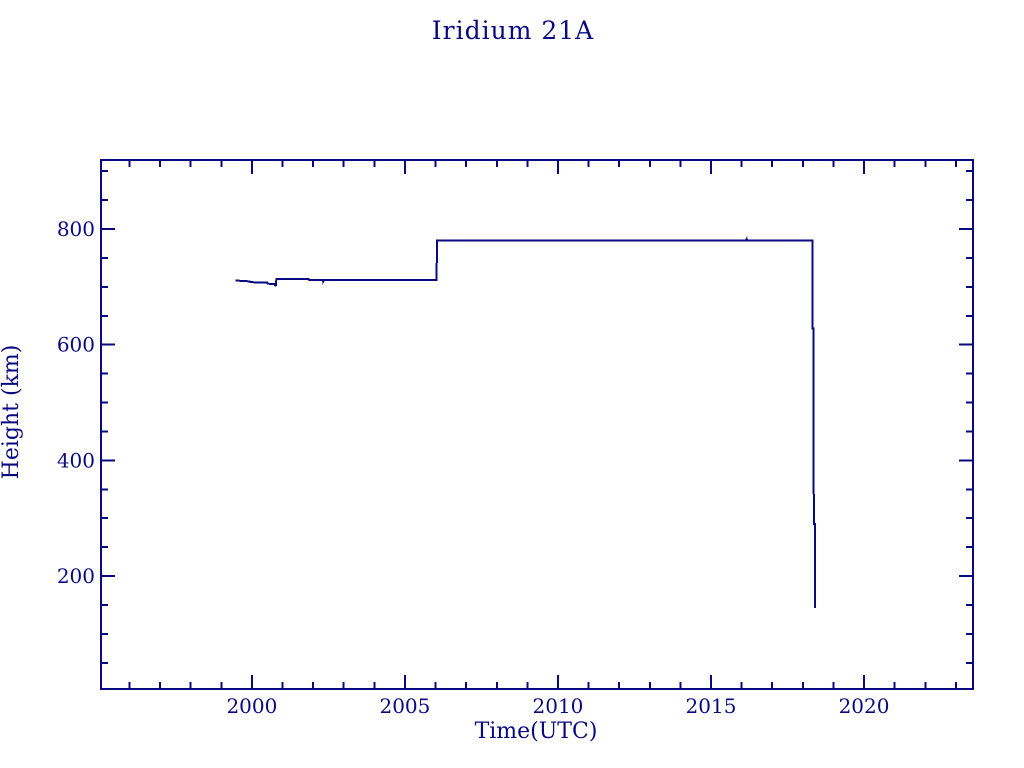 This screenshot has height=768, width=1024. What do you see at coordinates (251, 706) in the screenshot?
I see `x-tick-label: 2000` at bounding box center [251, 706].